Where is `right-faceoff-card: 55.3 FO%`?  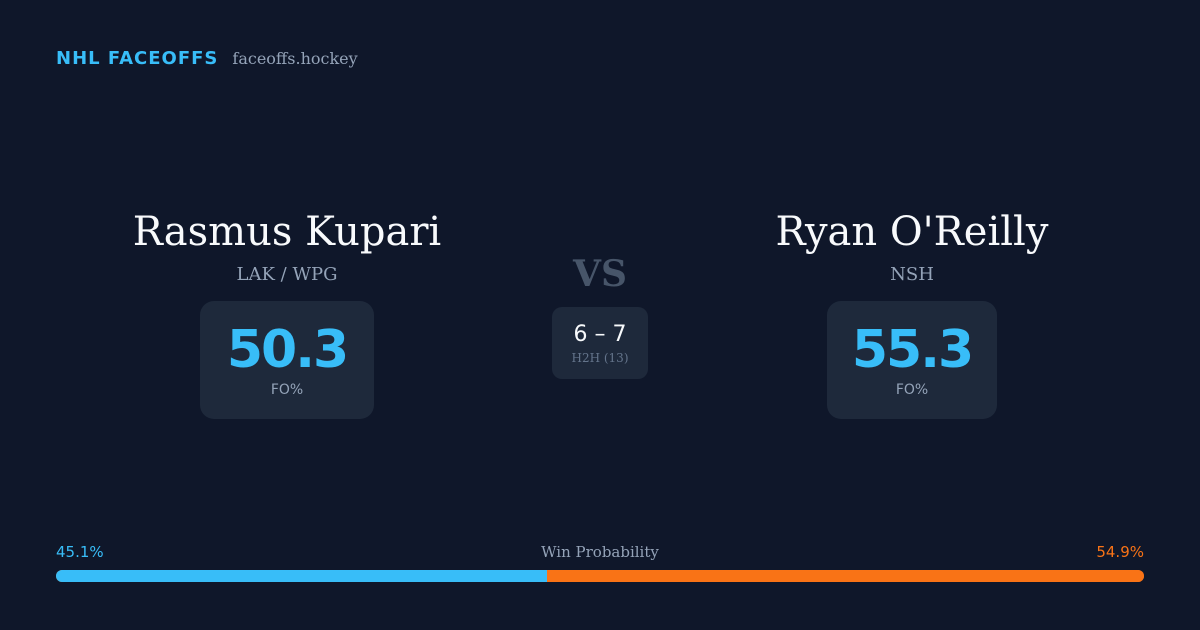
right-faceoff-card: 55.3 FO% is located at coordinates (912, 360).